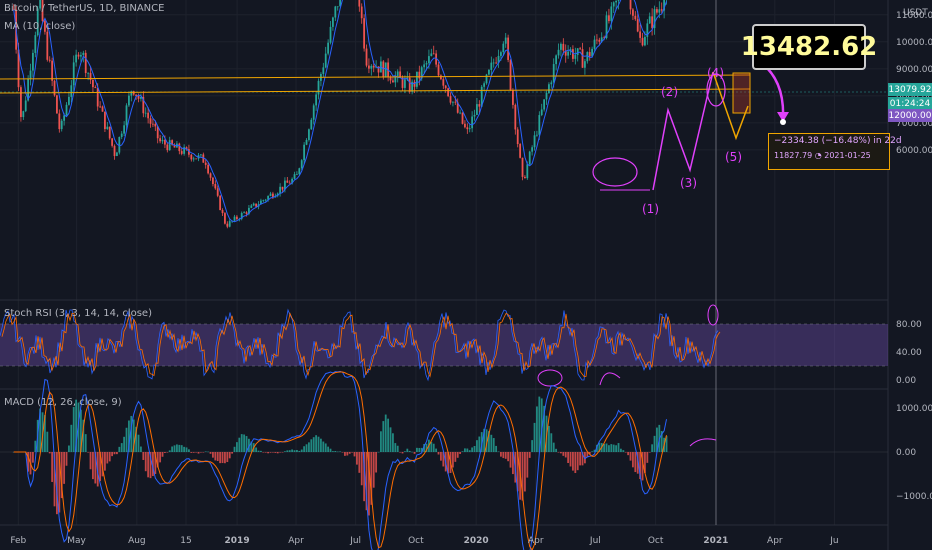 The height and width of the screenshot is (550, 932). What do you see at coordinates (375, 91) in the screenshot?
I see `resistance-line-lower` at bounding box center [375, 91].